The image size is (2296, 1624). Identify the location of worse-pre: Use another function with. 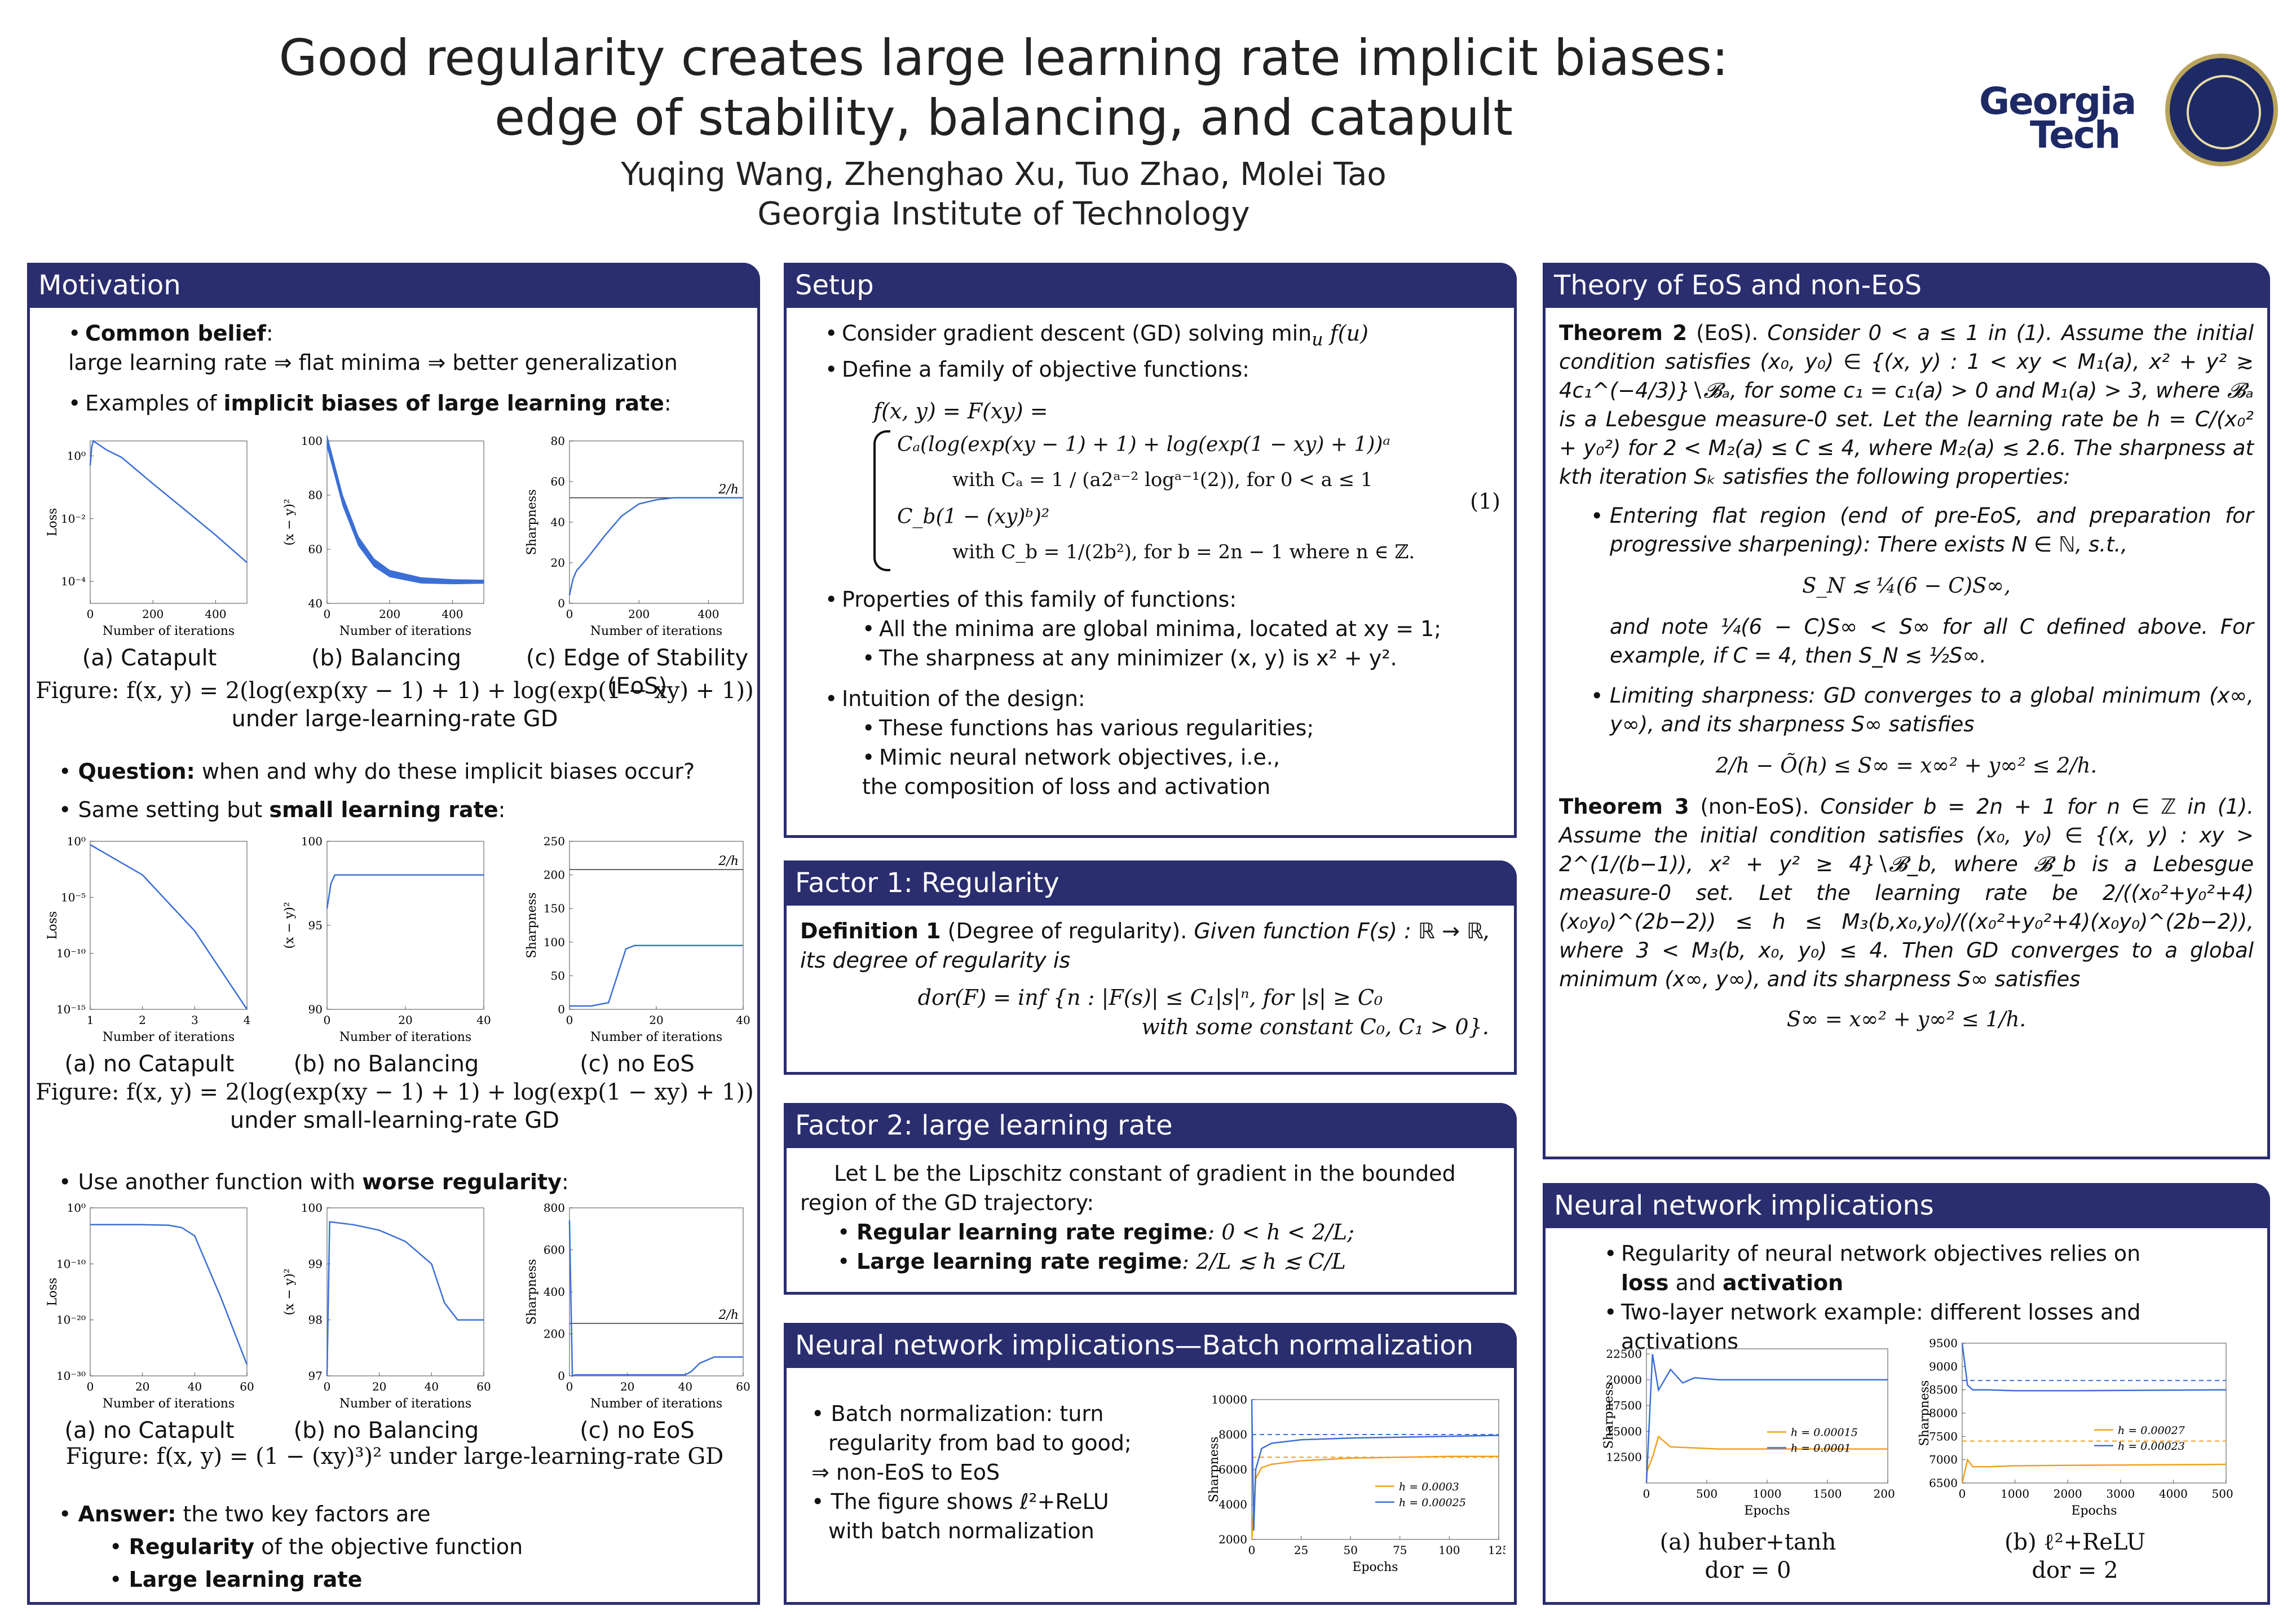
(220, 1182).